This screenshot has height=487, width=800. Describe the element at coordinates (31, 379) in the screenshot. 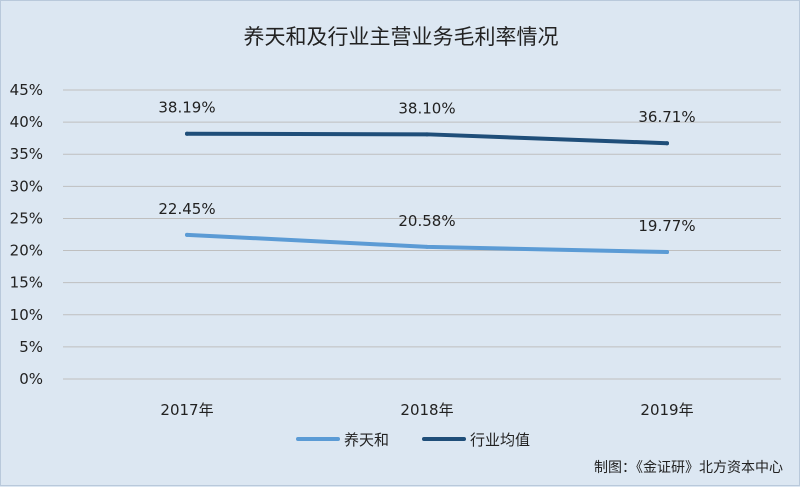

I see `y-tick-label: 0%` at that location.